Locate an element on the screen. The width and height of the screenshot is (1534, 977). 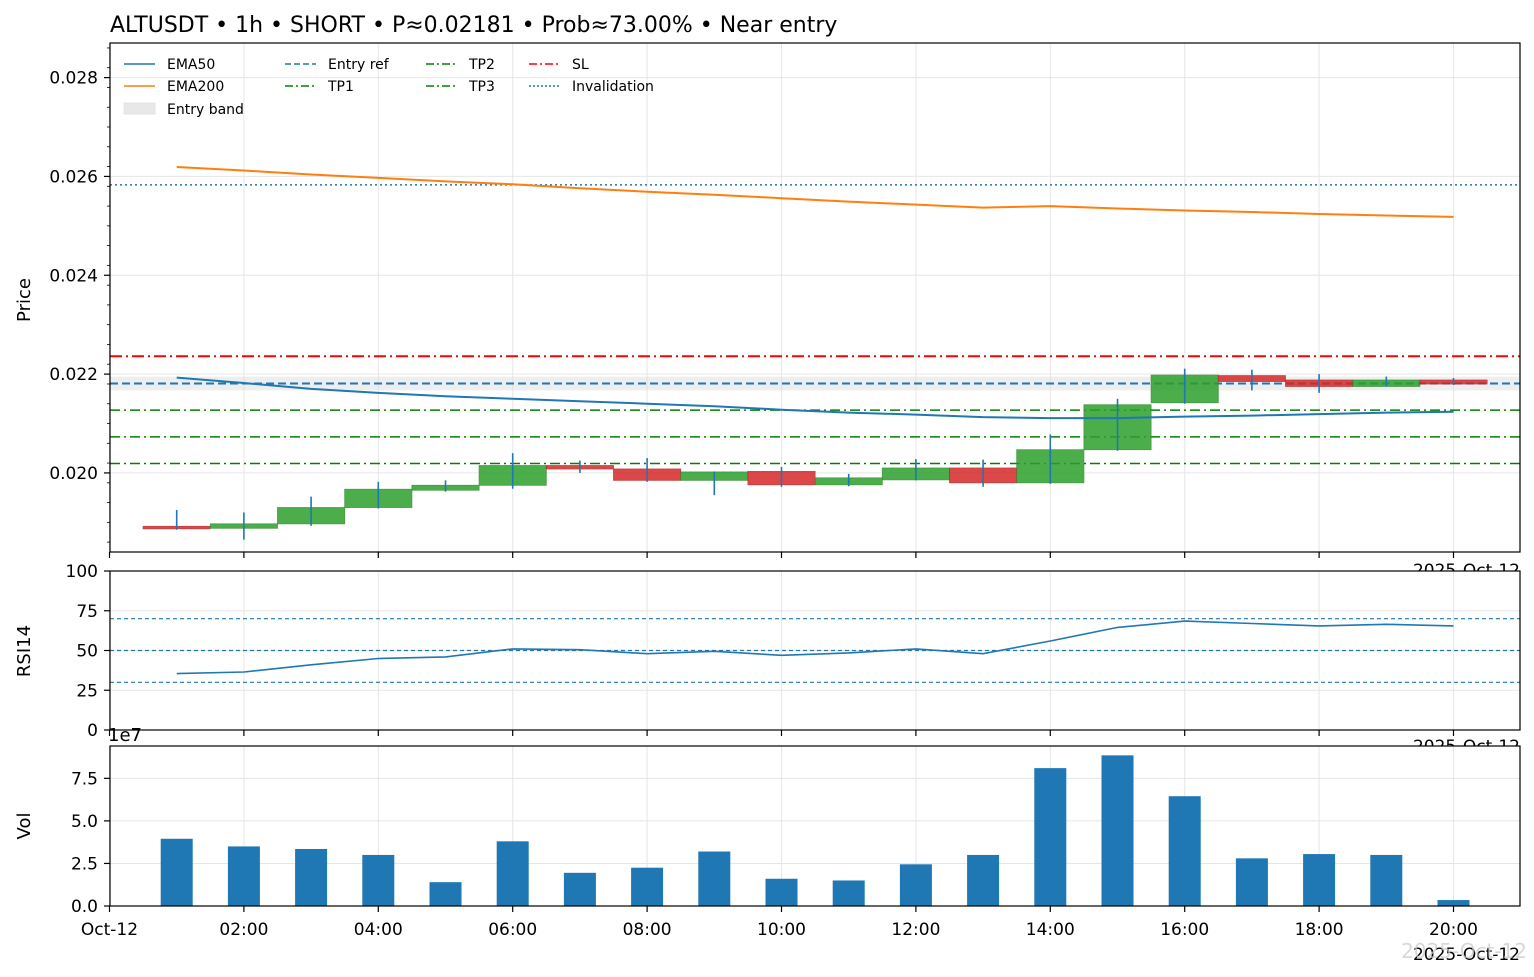
legend-label: TP1 is located at coordinates (340, 87).